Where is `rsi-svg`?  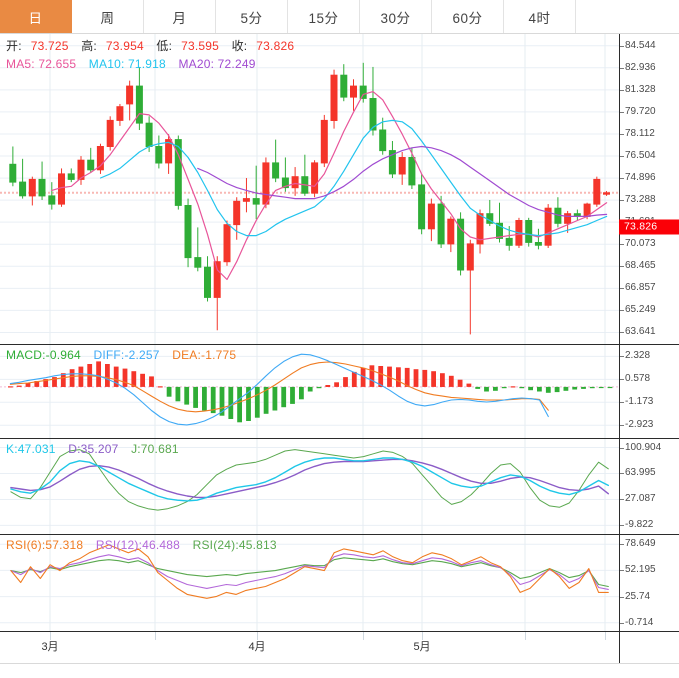 rsi-svg is located at coordinates (309, 583).